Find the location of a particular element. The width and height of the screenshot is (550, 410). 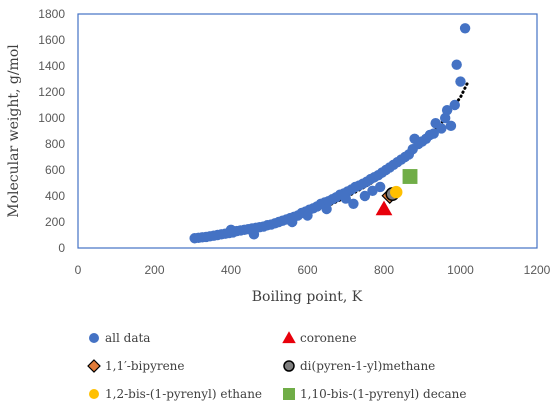

legend-label: coronene is located at coordinates (328, 338).